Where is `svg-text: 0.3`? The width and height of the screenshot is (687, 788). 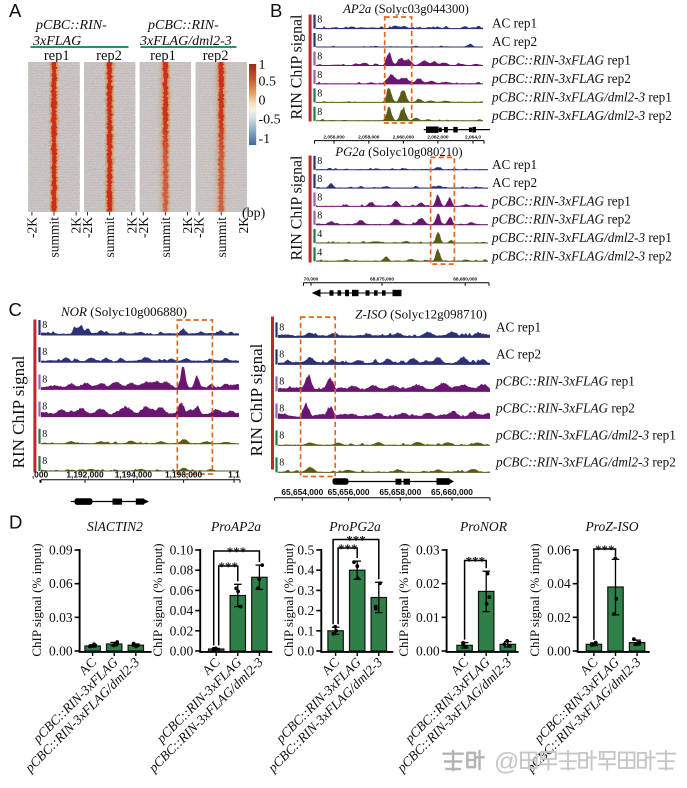
svg-text: 0.3 is located at coordinates (305, 590).